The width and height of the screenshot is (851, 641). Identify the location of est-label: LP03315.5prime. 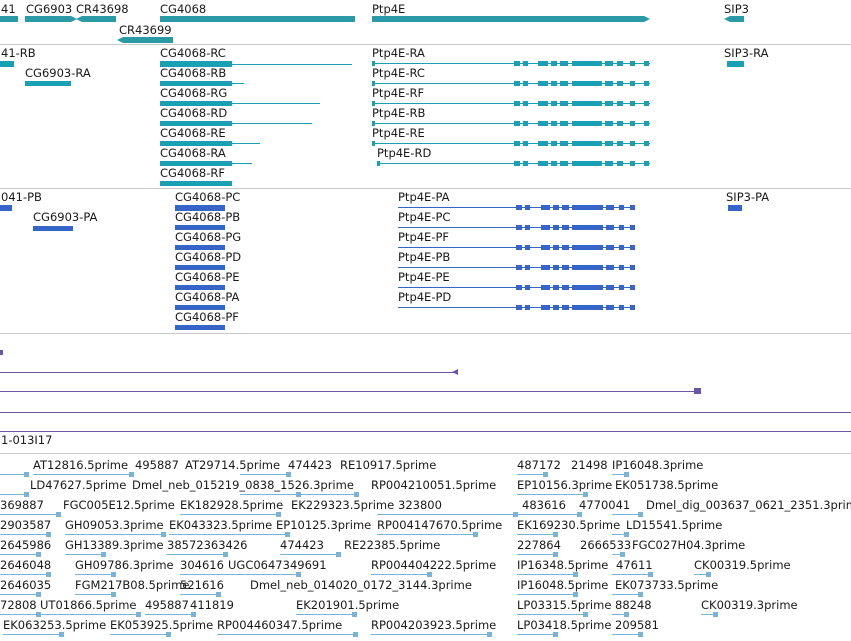
(564, 605).